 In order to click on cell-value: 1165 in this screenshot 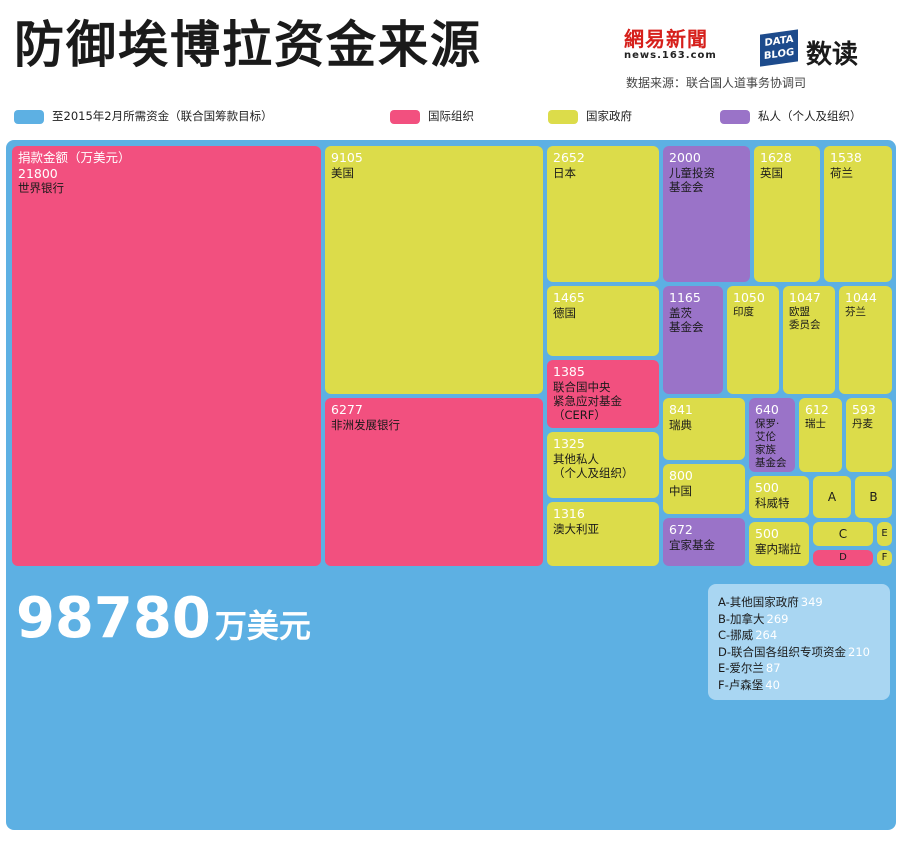, I will do `click(685, 297)`.